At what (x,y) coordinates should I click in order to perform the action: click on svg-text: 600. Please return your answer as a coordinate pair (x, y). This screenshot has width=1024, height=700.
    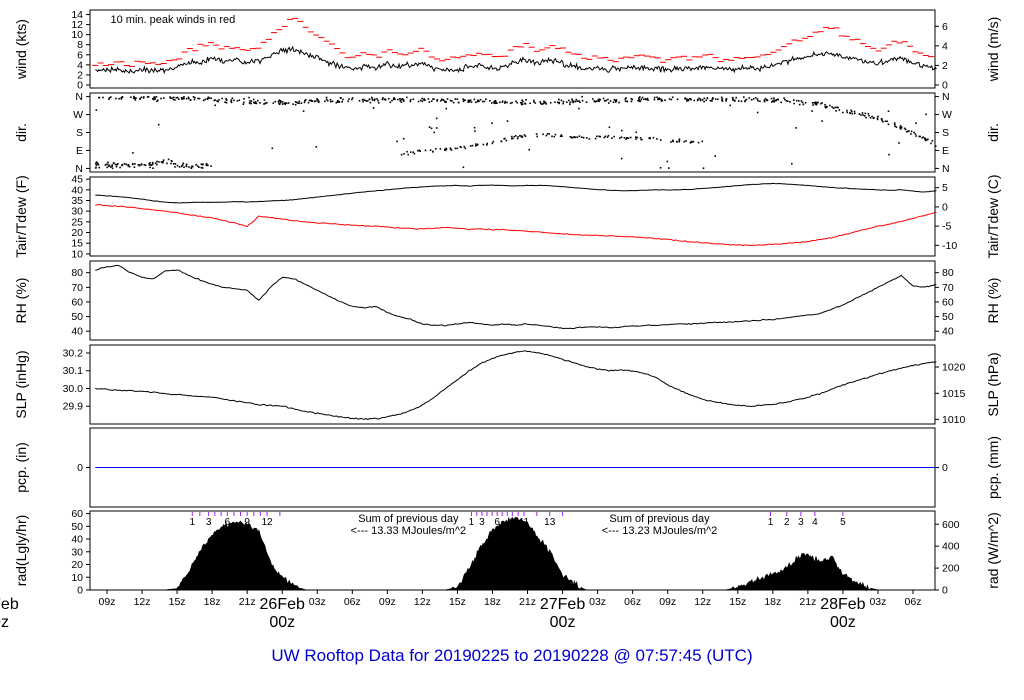
    Looking at the image, I should click on (951, 525).